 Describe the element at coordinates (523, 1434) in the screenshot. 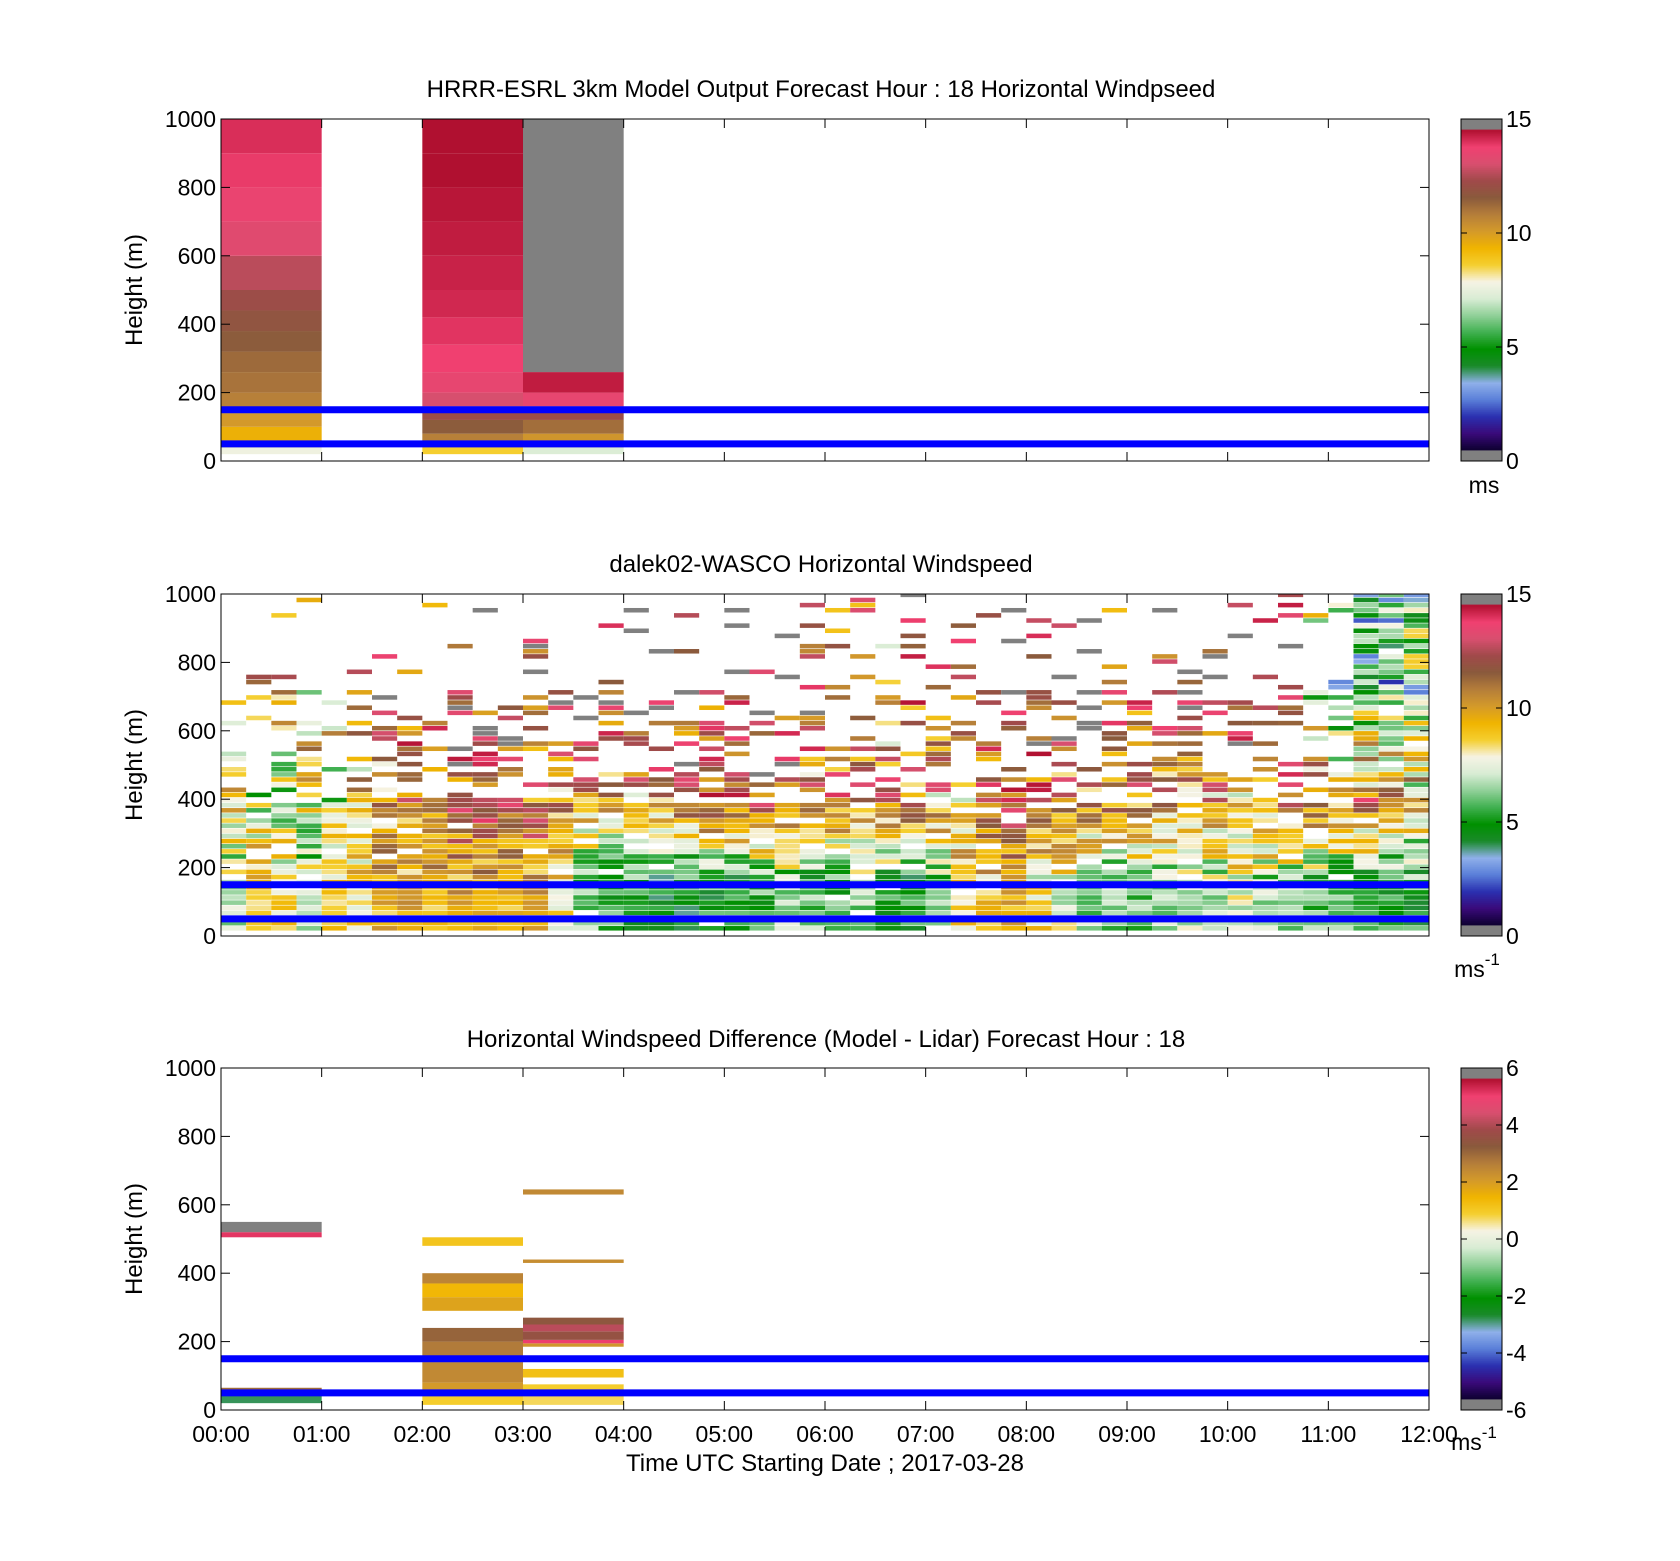

I see `xtick-label-3: 03:00` at that location.